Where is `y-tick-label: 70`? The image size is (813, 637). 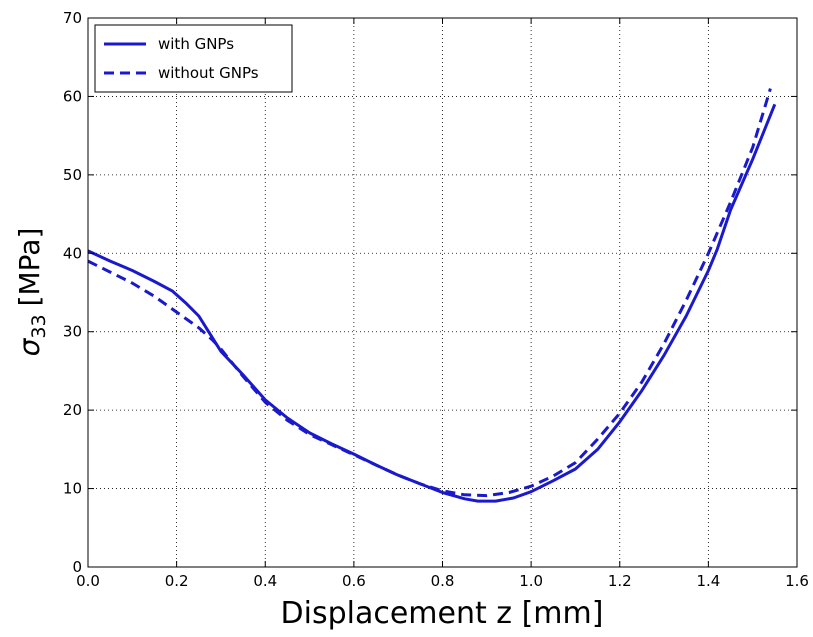 y-tick-label: 70 is located at coordinates (72, 18).